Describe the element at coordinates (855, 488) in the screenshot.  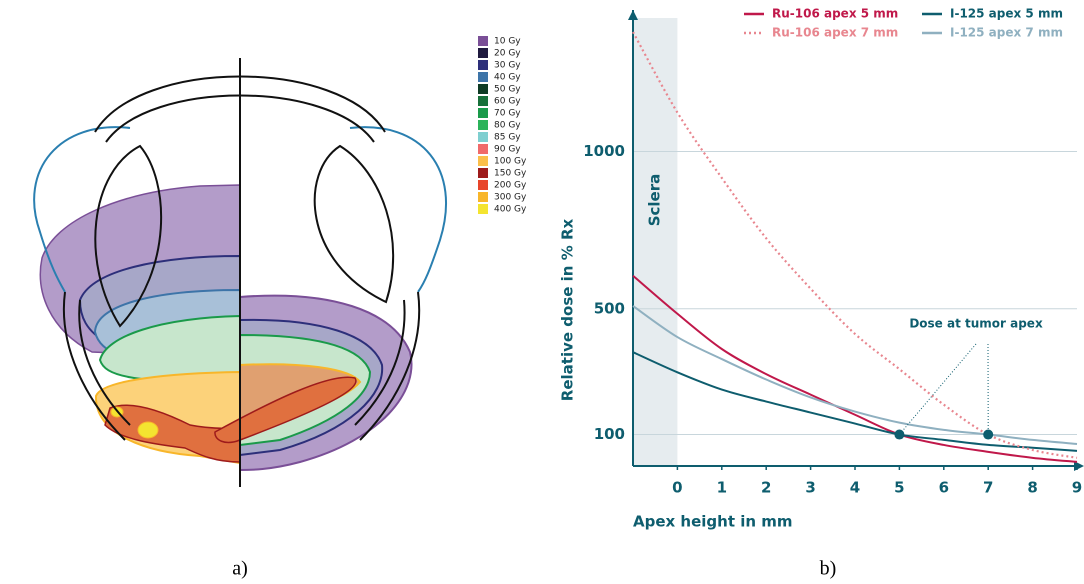
I see `x-tick-label: 4` at that location.